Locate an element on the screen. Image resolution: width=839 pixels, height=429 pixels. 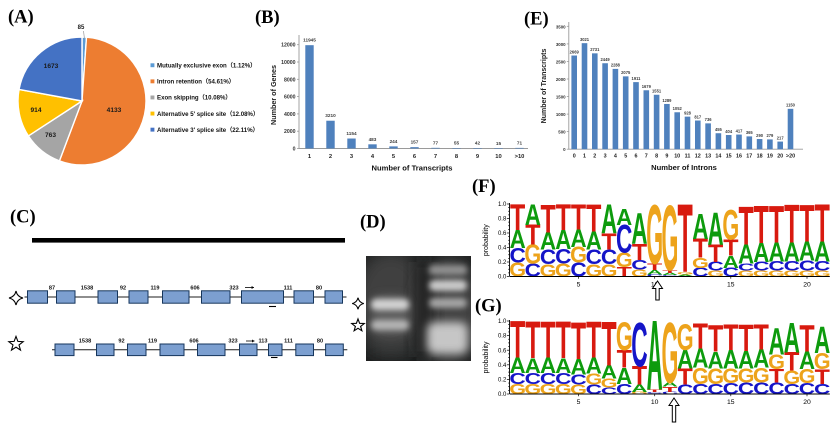
svg-text: (F) is located at coordinates (484, 187).